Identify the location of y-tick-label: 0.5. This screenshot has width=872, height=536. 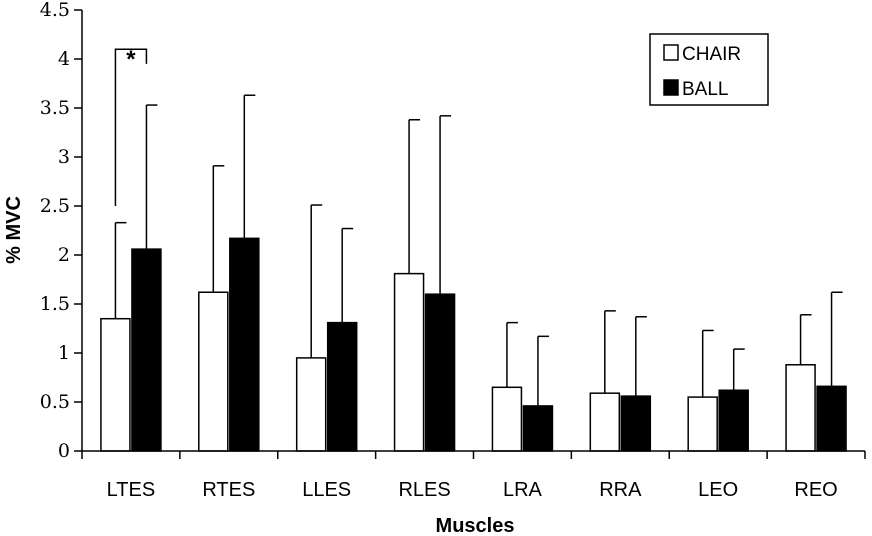
(55, 402).